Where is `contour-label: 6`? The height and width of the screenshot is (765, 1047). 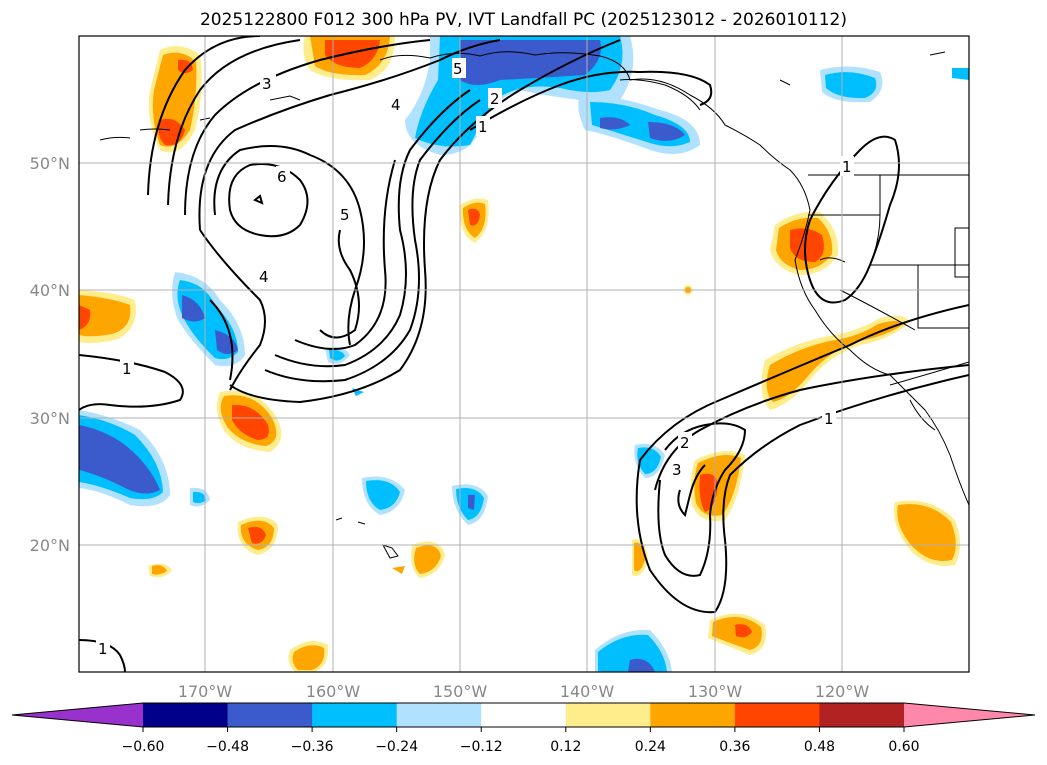 contour-label: 6 is located at coordinates (282, 177).